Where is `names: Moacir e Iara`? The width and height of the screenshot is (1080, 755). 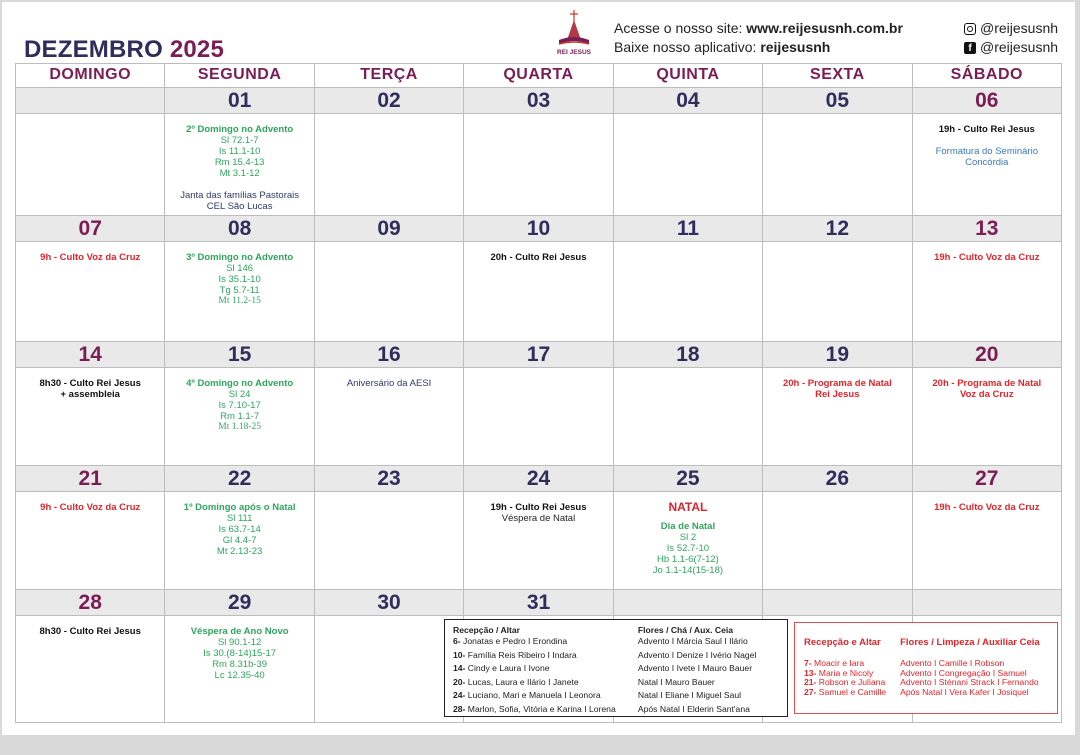
names: Moacir e Iara is located at coordinates (838, 663).